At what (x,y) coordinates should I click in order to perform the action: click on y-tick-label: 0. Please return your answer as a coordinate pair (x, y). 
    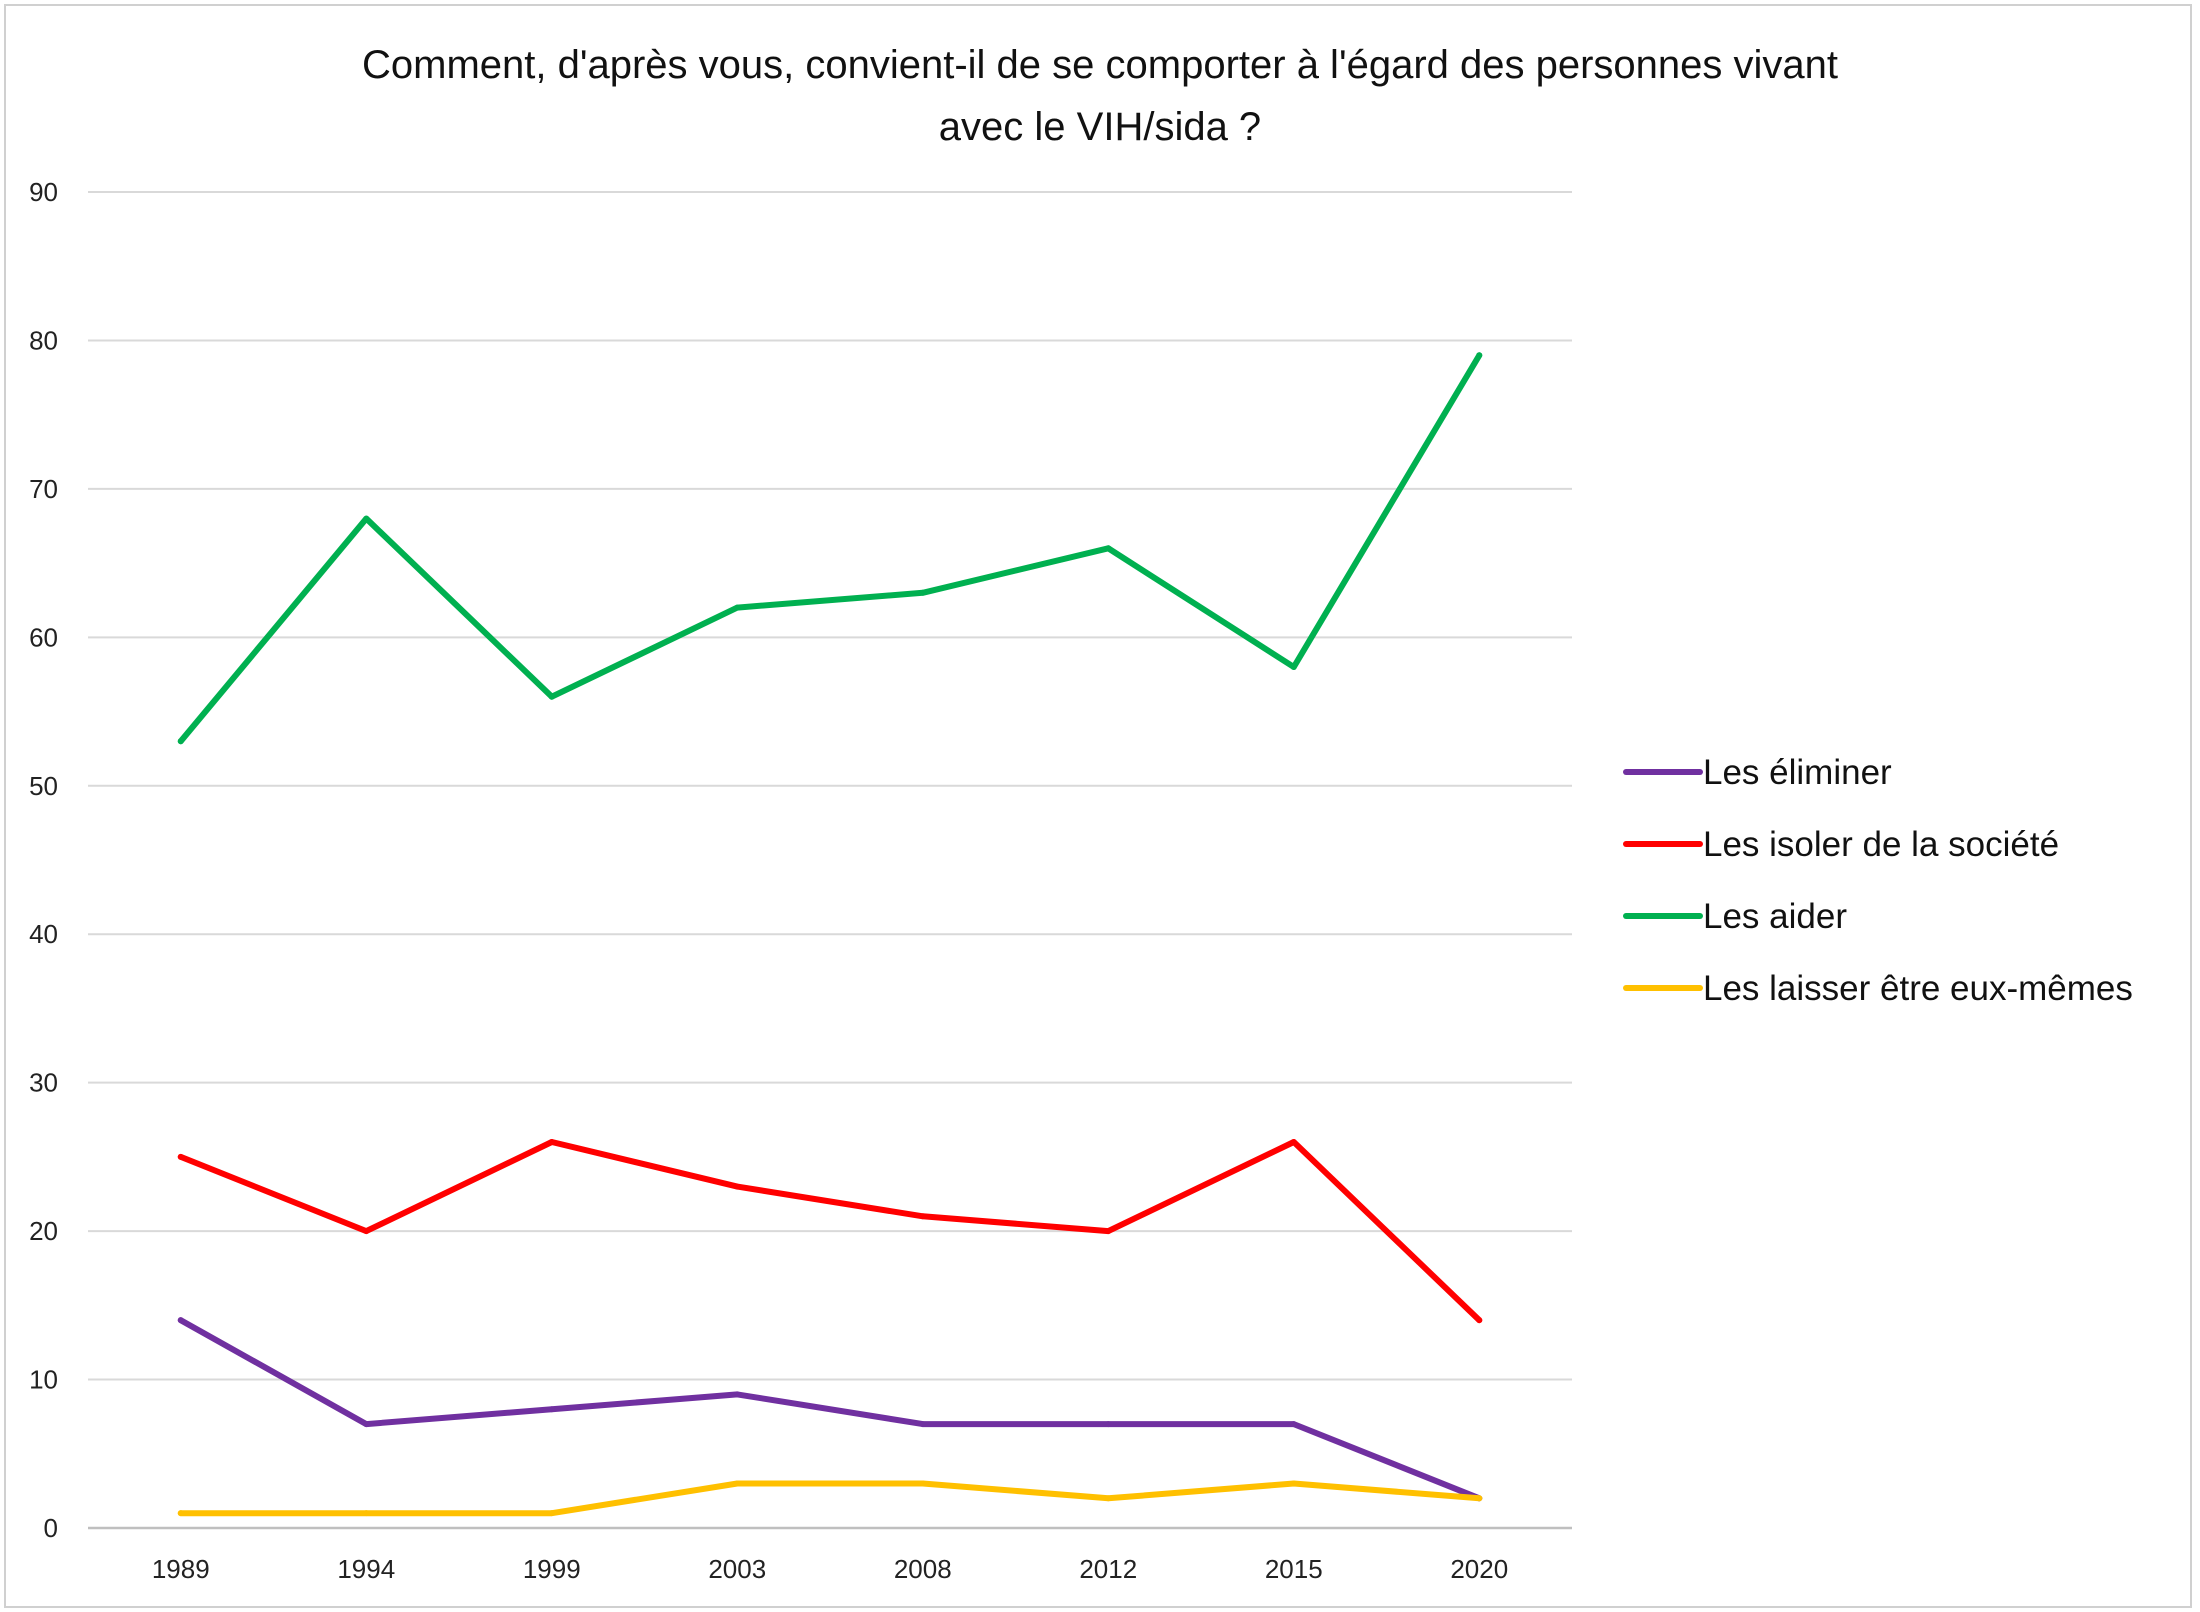
    Looking at the image, I should click on (51, 1528).